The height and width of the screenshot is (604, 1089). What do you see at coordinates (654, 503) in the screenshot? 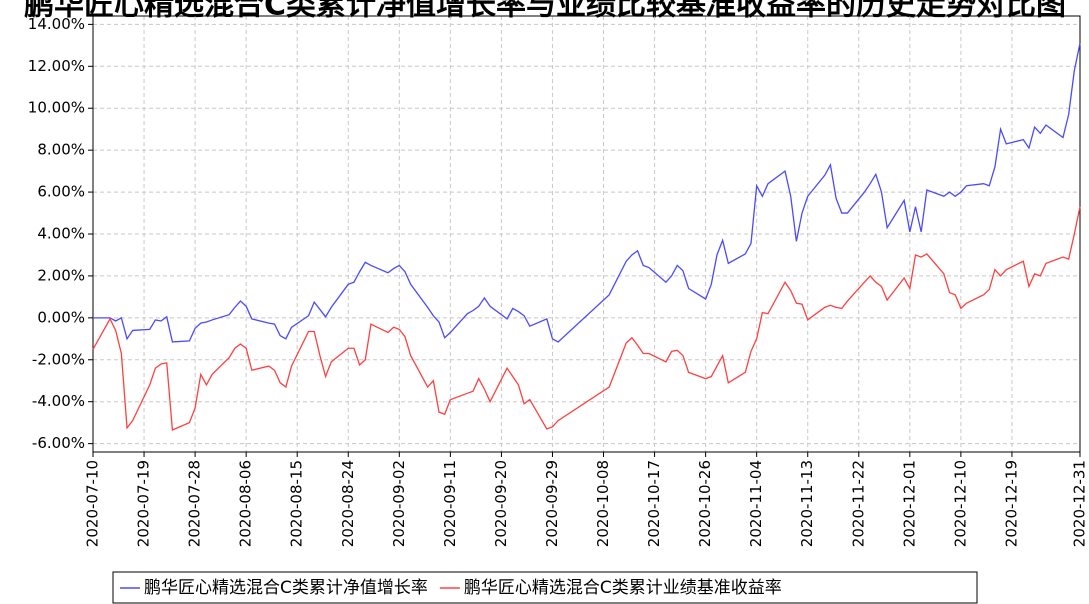
I see `x-tick-label: 2020-10-17` at bounding box center [654, 503].